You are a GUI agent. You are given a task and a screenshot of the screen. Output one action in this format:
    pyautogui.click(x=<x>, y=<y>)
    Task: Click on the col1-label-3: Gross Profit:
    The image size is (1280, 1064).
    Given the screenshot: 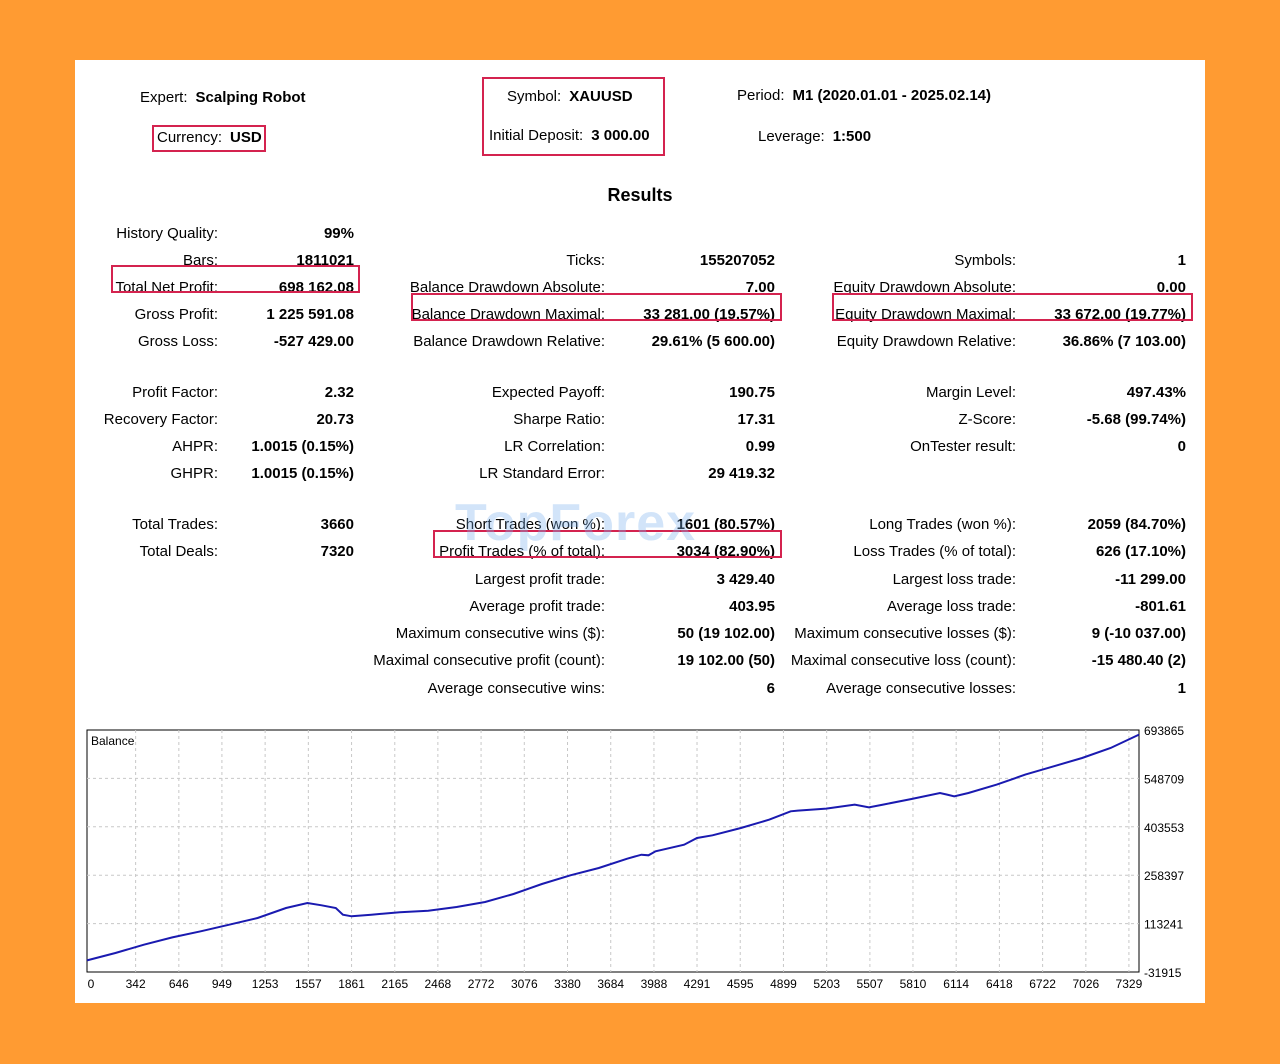 What is the action you would take?
    pyautogui.click(x=176, y=314)
    